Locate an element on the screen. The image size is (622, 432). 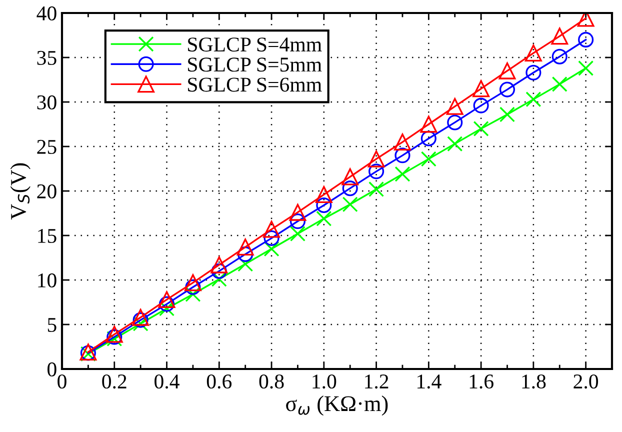
y-tick-label: 10 is located at coordinates (47, 280).